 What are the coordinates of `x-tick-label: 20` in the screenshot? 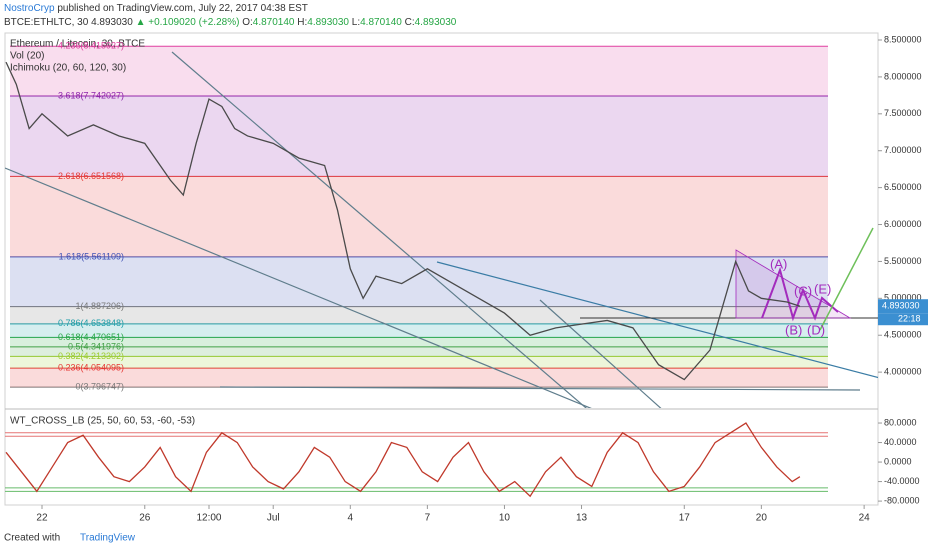 It's located at (762, 518).